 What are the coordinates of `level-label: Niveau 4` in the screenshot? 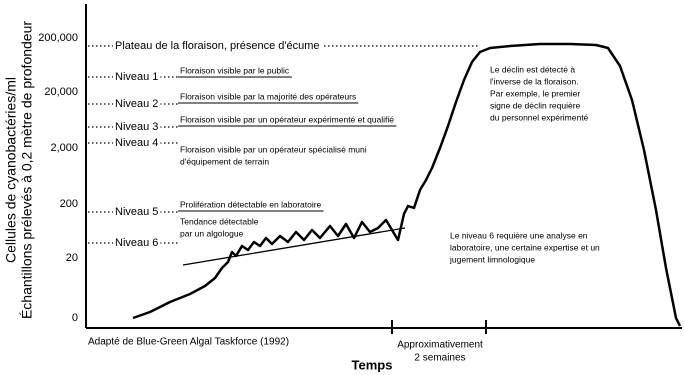 It's located at (136, 143).